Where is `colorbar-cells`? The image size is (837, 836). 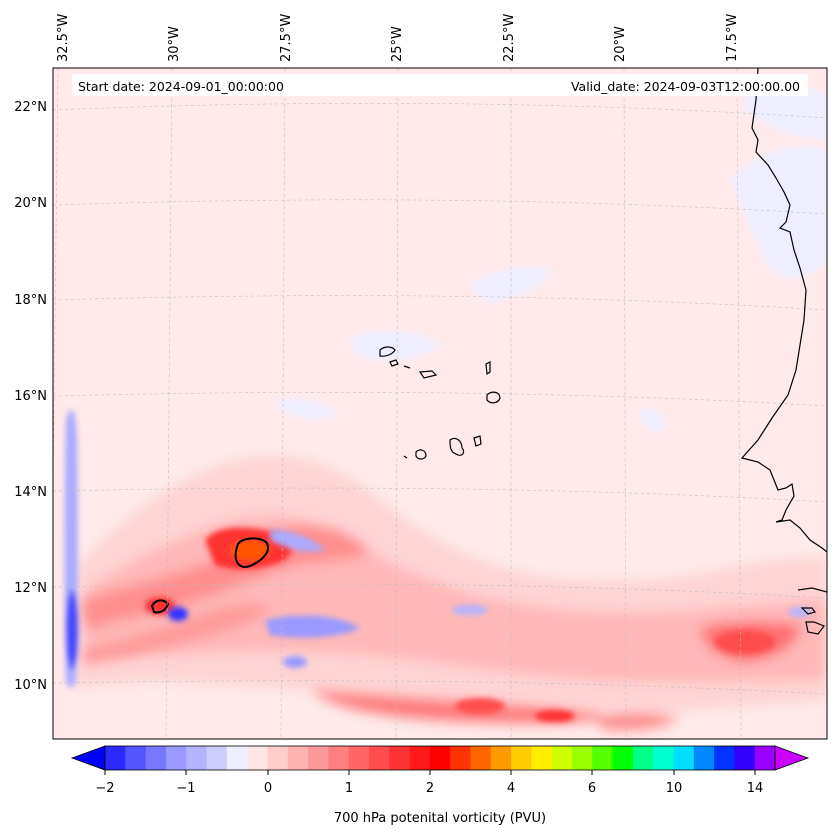
colorbar-cells is located at coordinates (440, 758).